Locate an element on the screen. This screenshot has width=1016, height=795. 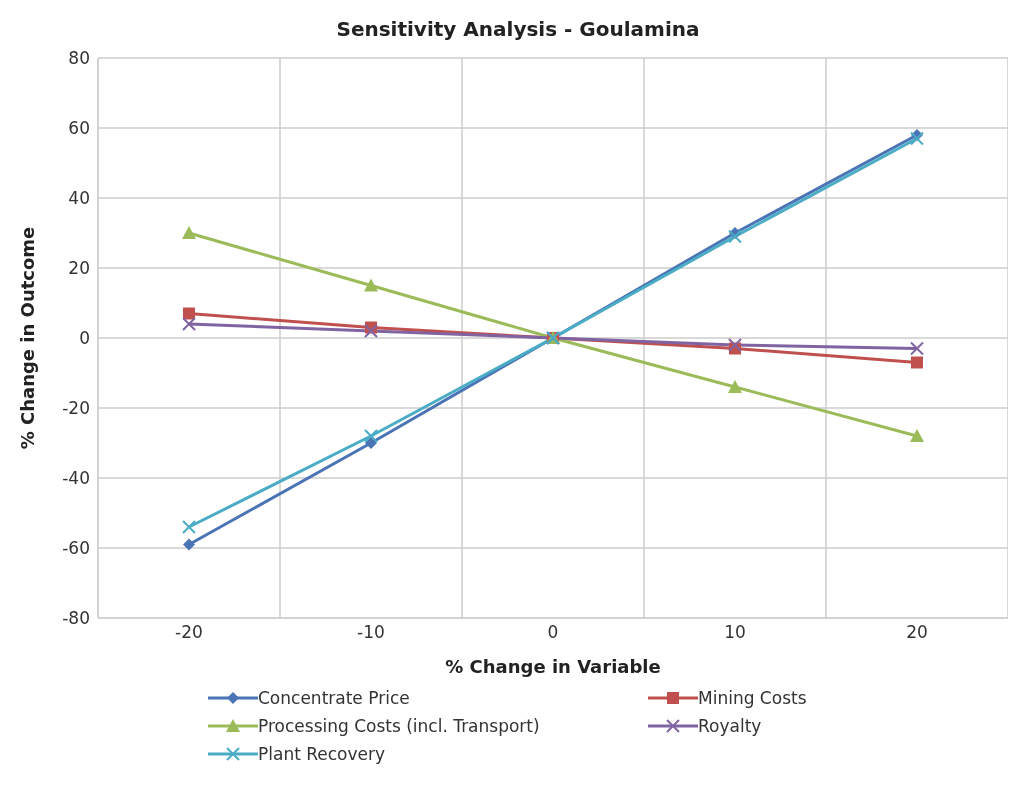
y-tick-label: 40 is located at coordinates (79, 198).